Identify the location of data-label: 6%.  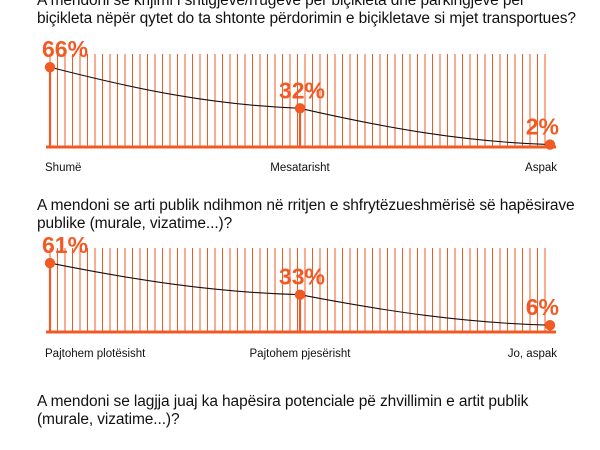
(542, 307).